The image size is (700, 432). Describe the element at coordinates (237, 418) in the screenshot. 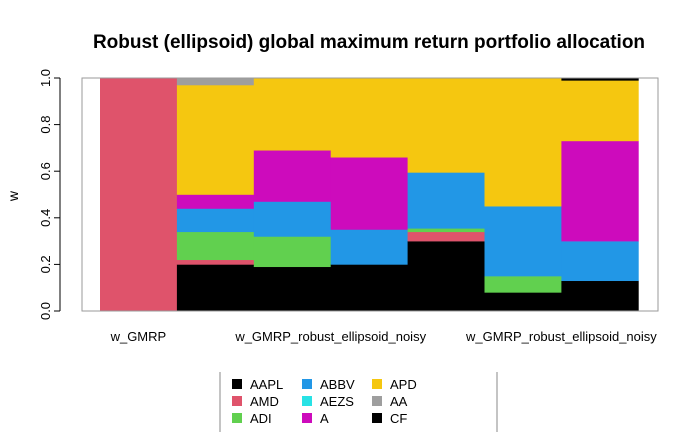

I see `legend-swatch-adi` at that location.